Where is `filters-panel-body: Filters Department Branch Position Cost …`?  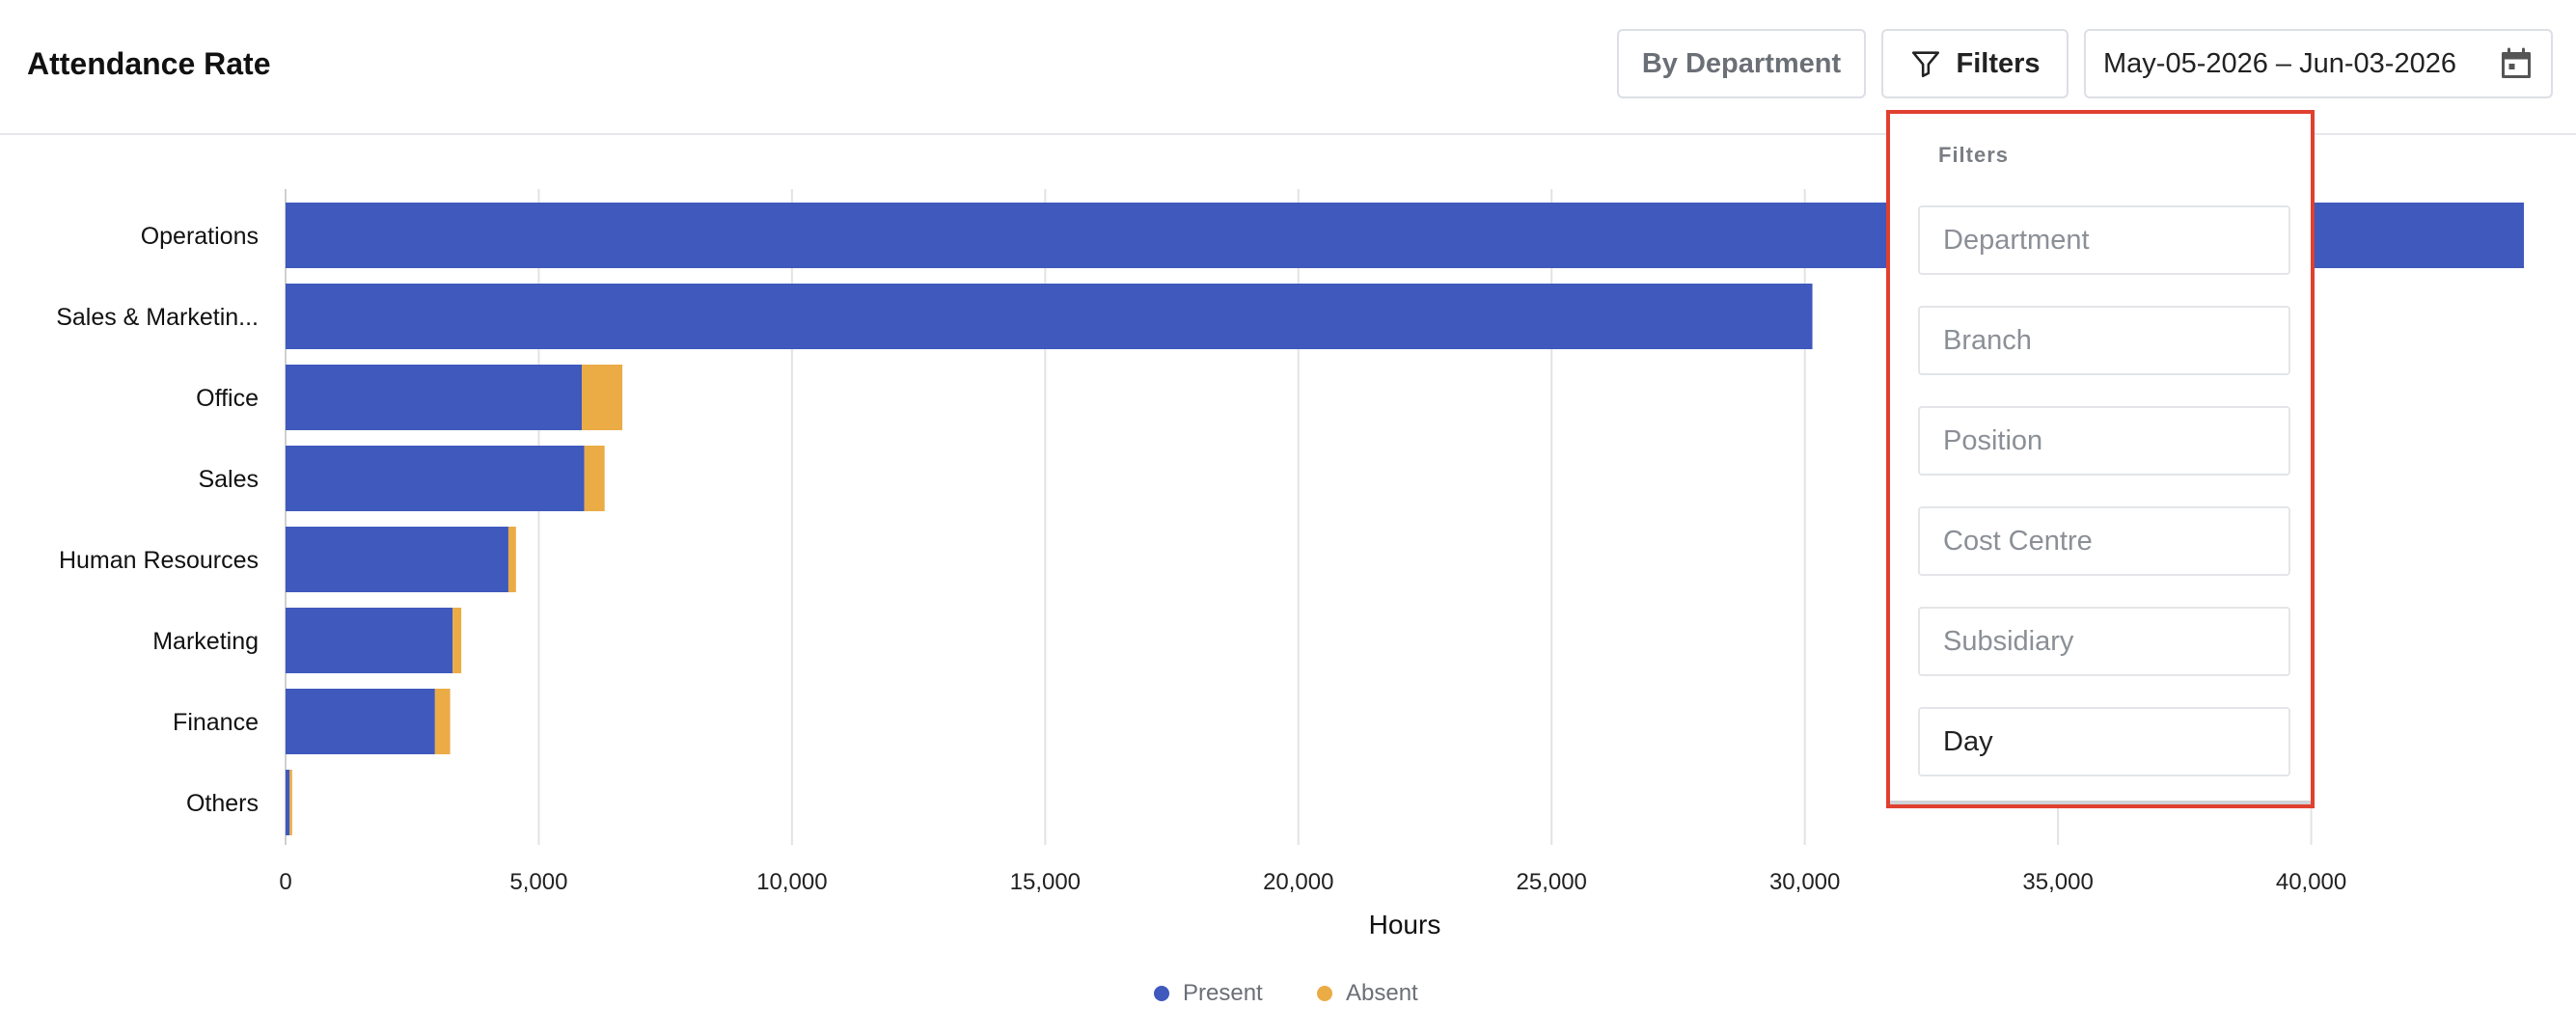
filters-panel-body: Filters Department Branch Position Cost … is located at coordinates (2100, 459).